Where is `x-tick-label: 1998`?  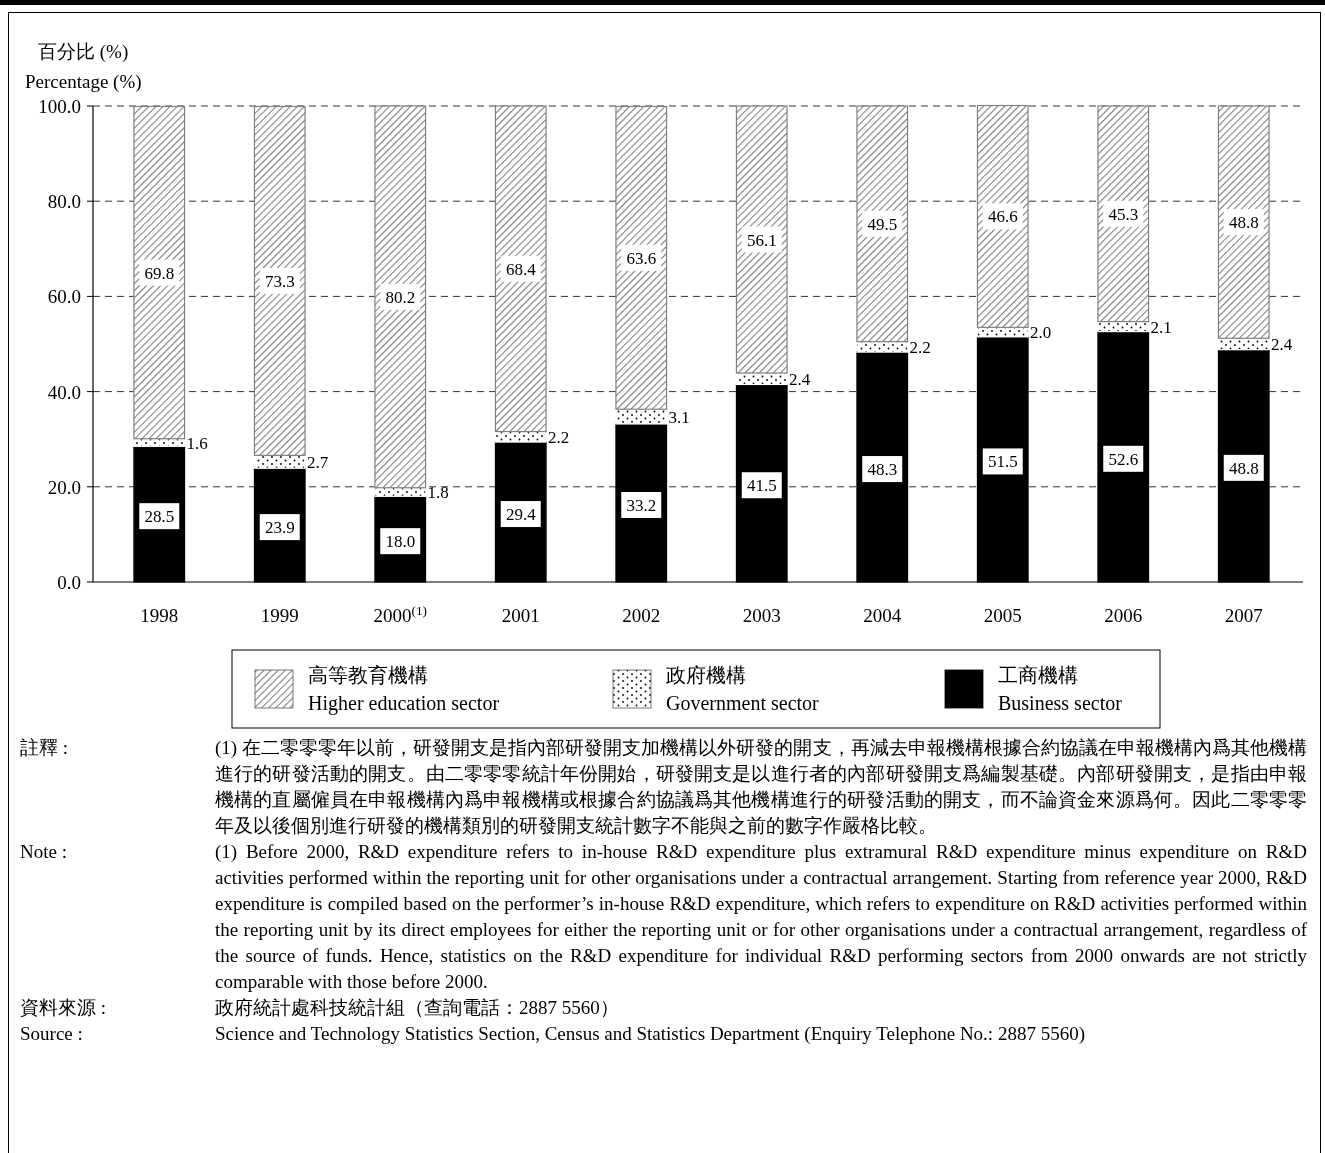 x-tick-label: 1998 is located at coordinates (159, 615).